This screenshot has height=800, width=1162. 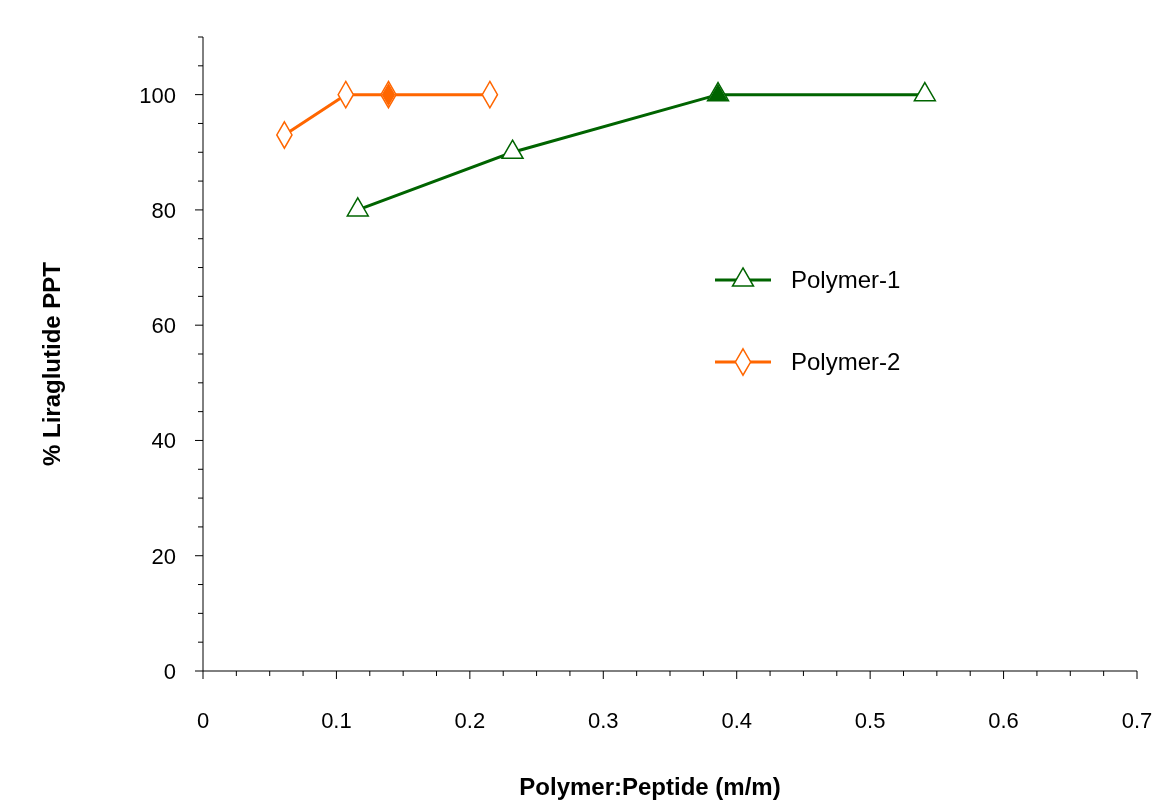 What do you see at coordinates (51, 364) in the screenshot?
I see `y-axis-title: % Liraglutide PPT` at bounding box center [51, 364].